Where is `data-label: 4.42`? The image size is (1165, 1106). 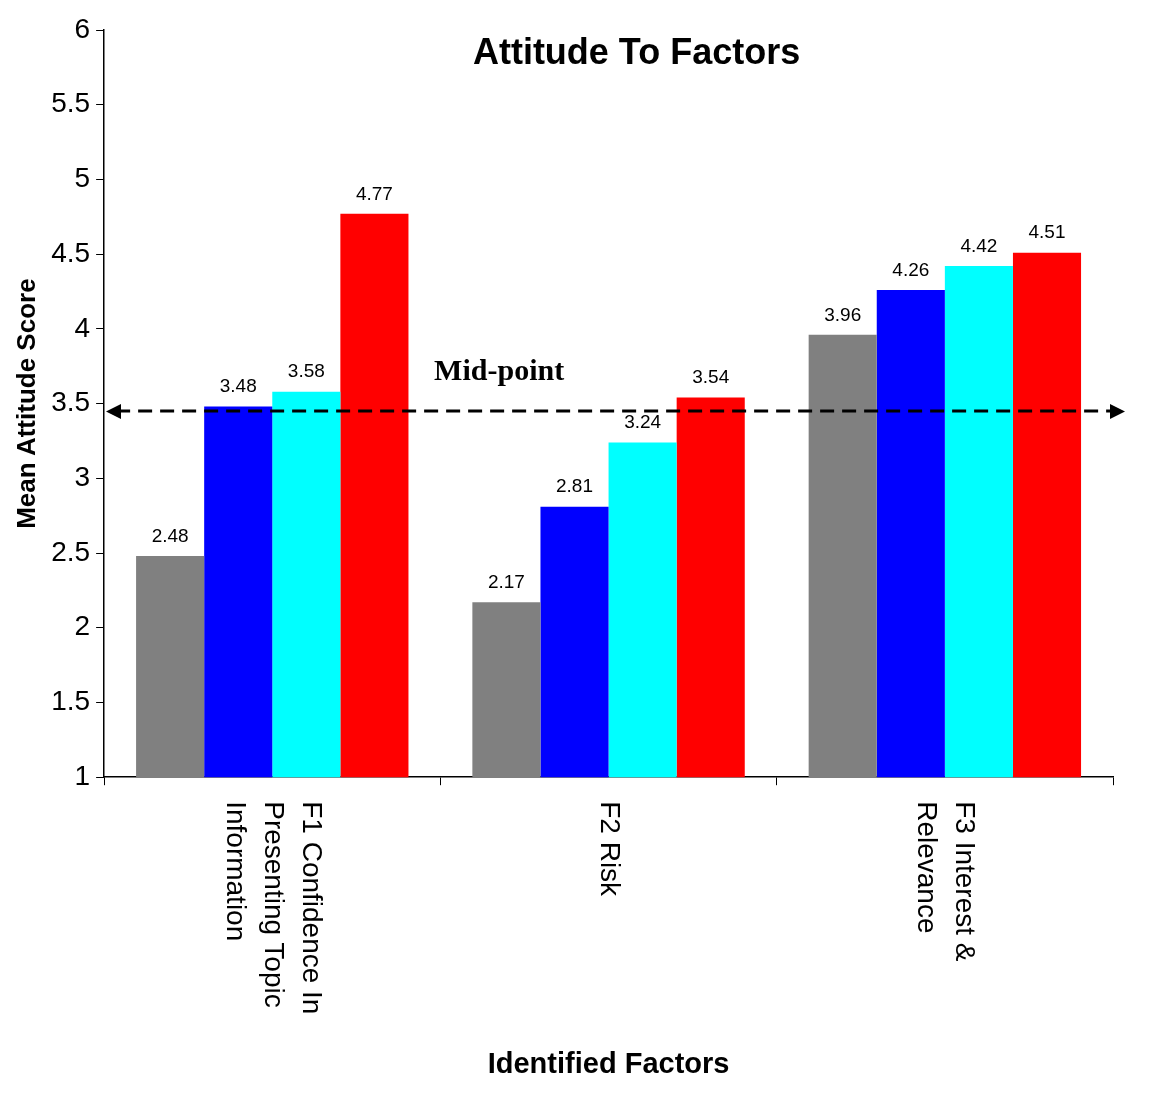
data-label: 4.42 is located at coordinates (979, 245).